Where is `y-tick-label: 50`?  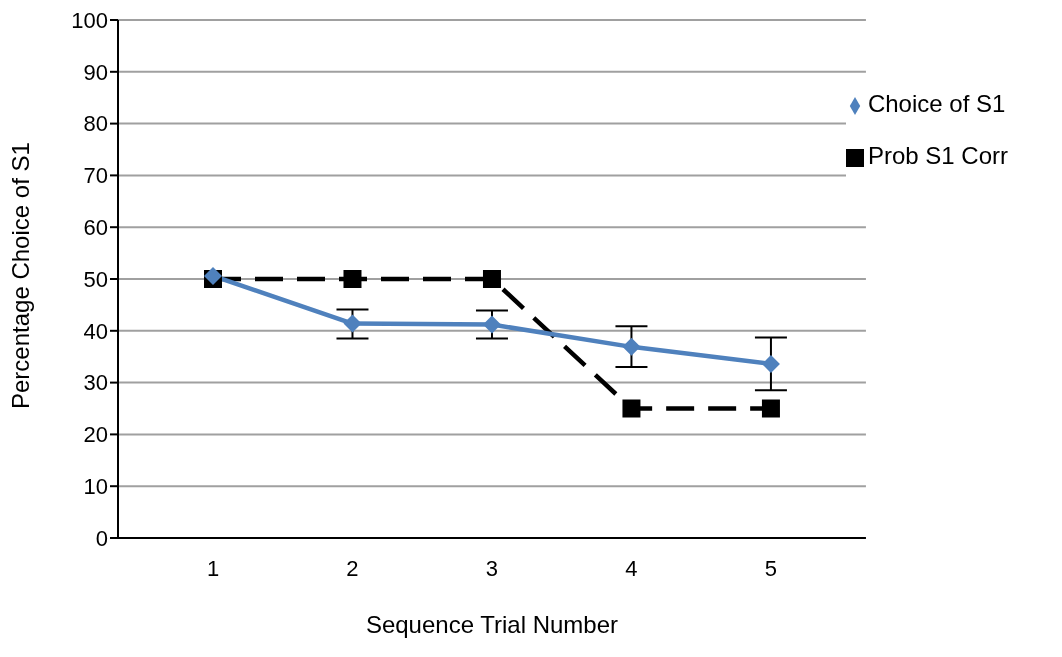
y-tick-label: 50 is located at coordinates (95, 279).